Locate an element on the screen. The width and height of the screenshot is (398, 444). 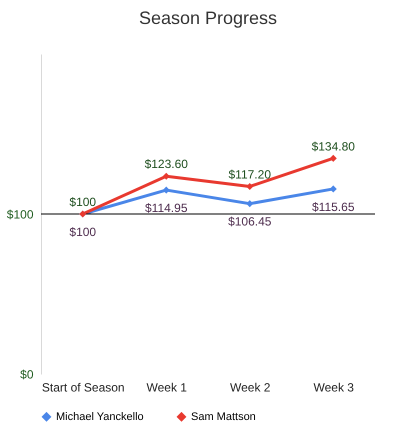
data-label: $134.80 is located at coordinates (334, 146).